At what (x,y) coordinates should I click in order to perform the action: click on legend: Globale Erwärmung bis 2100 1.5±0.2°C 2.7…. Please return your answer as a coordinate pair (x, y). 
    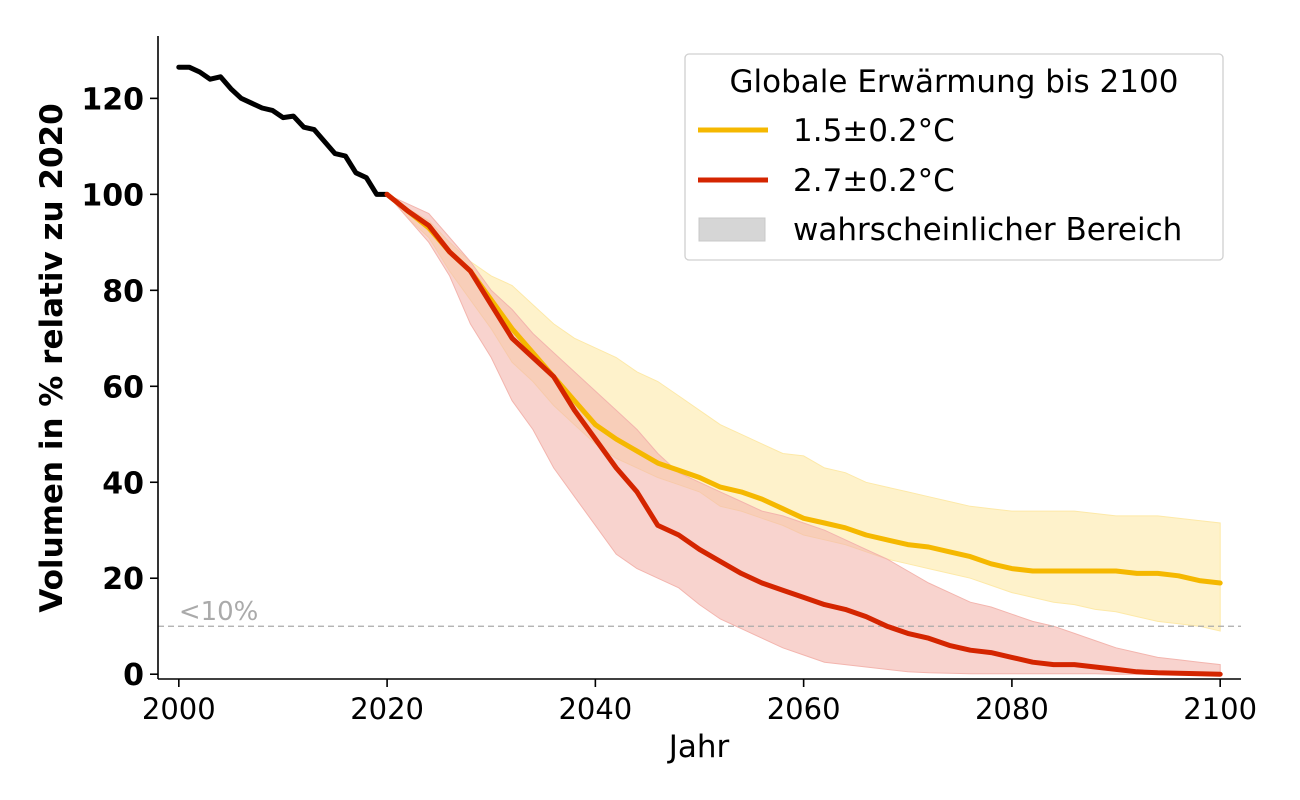
    Looking at the image, I should click on (954, 157).